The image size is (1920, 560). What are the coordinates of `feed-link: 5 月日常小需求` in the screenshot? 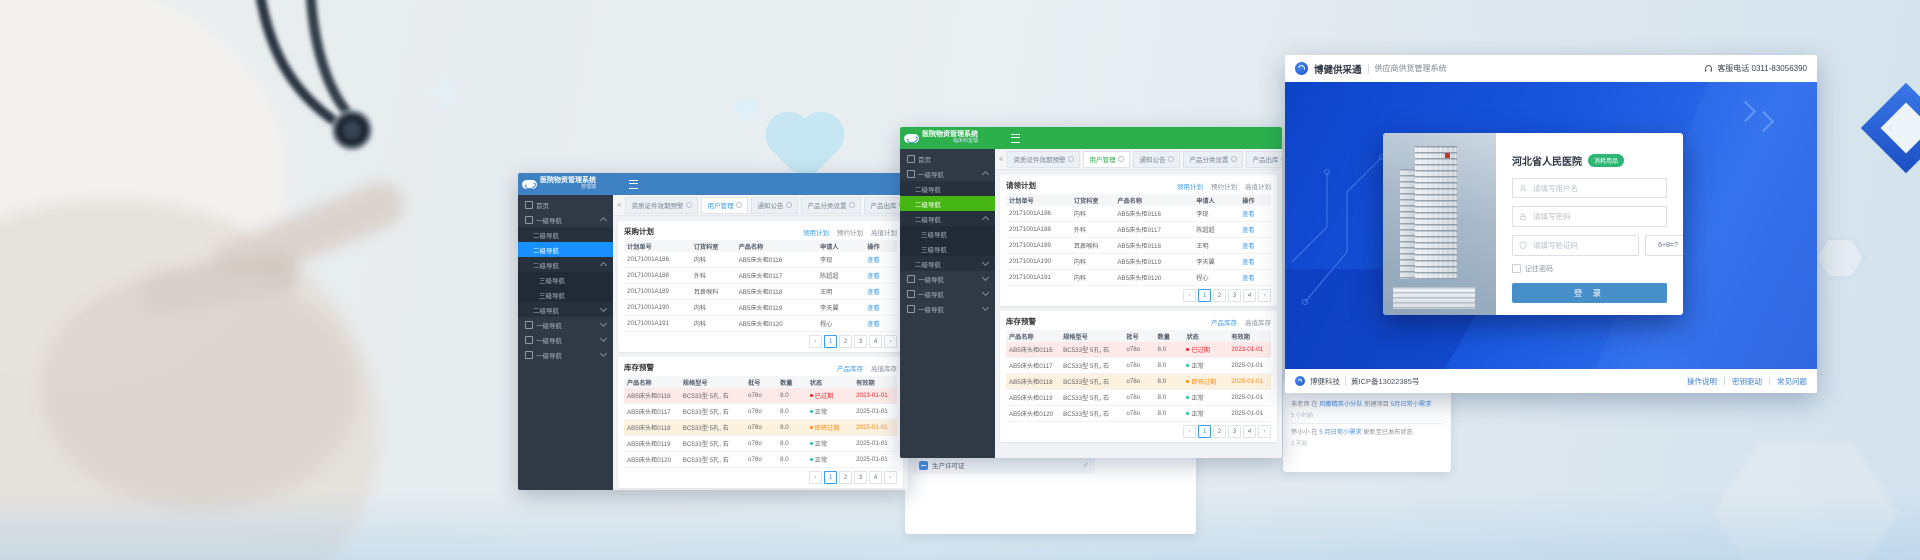 It's located at (1340, 432).